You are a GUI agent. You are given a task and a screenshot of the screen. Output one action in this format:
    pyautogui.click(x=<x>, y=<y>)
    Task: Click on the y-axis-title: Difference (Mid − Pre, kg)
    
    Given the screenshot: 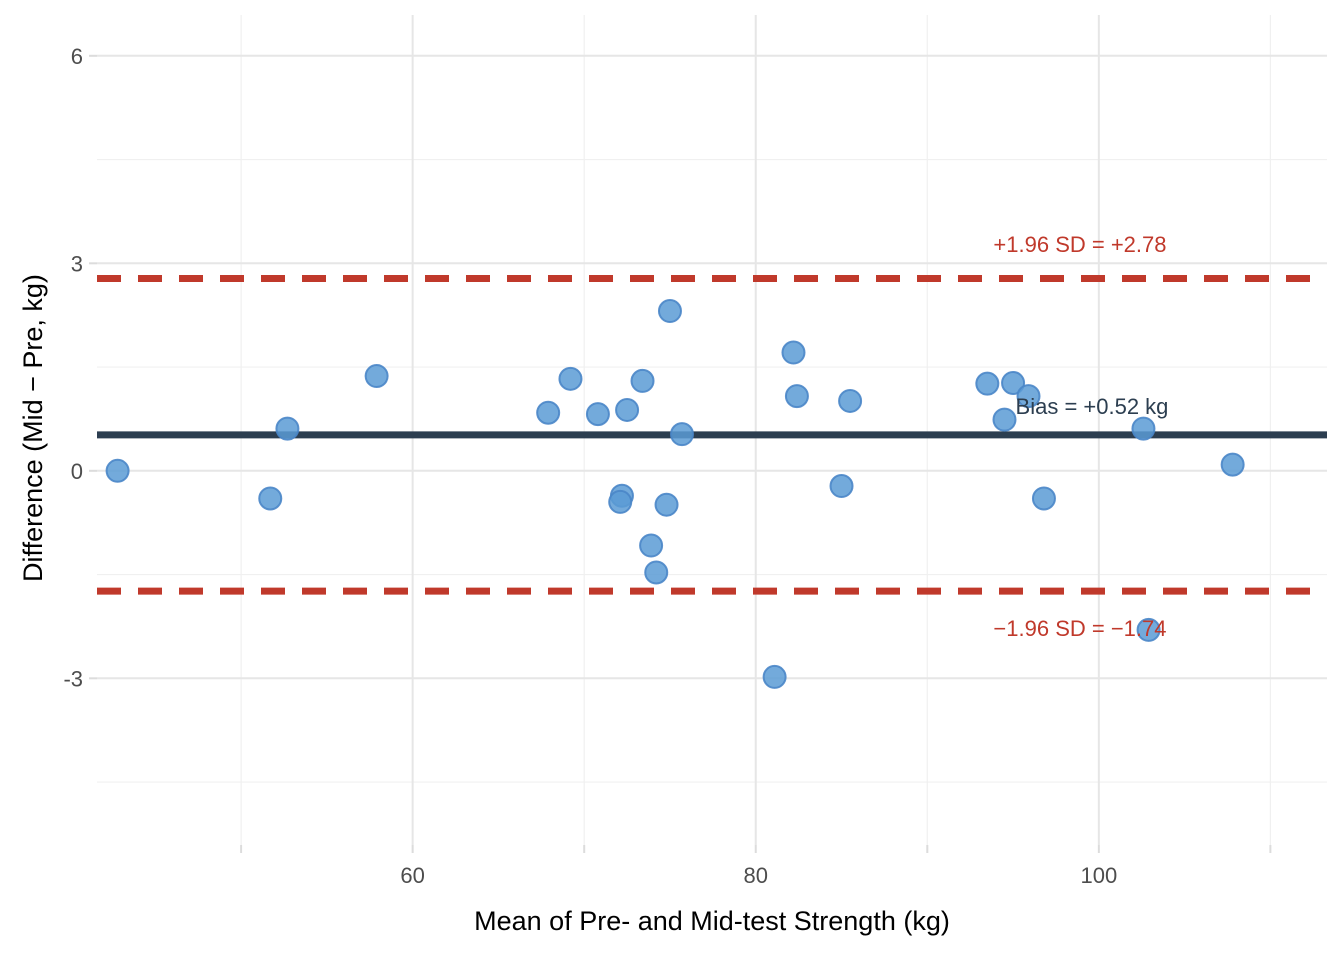 What is the action you would take?
    pyautogui.click(x=33, y=428)
    